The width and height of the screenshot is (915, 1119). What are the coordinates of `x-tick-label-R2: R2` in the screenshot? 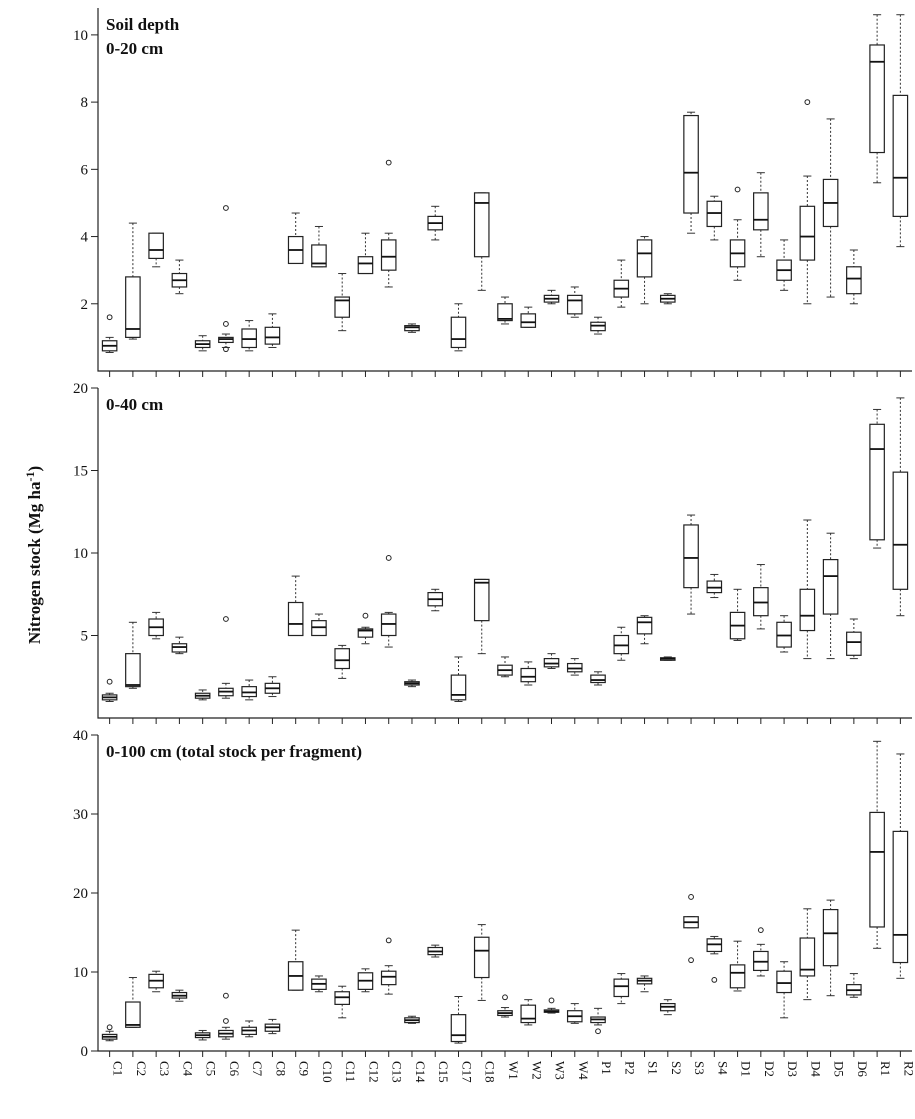 It's located at (908, 1068).